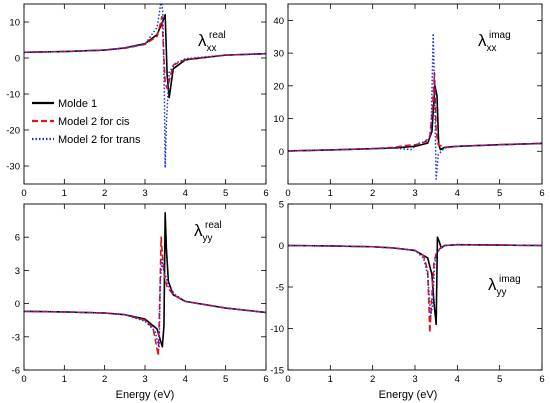 The width and height of the screenshot is (550, 403). I want to click on legend-label: Model 2 for cis, so click(94, 122).